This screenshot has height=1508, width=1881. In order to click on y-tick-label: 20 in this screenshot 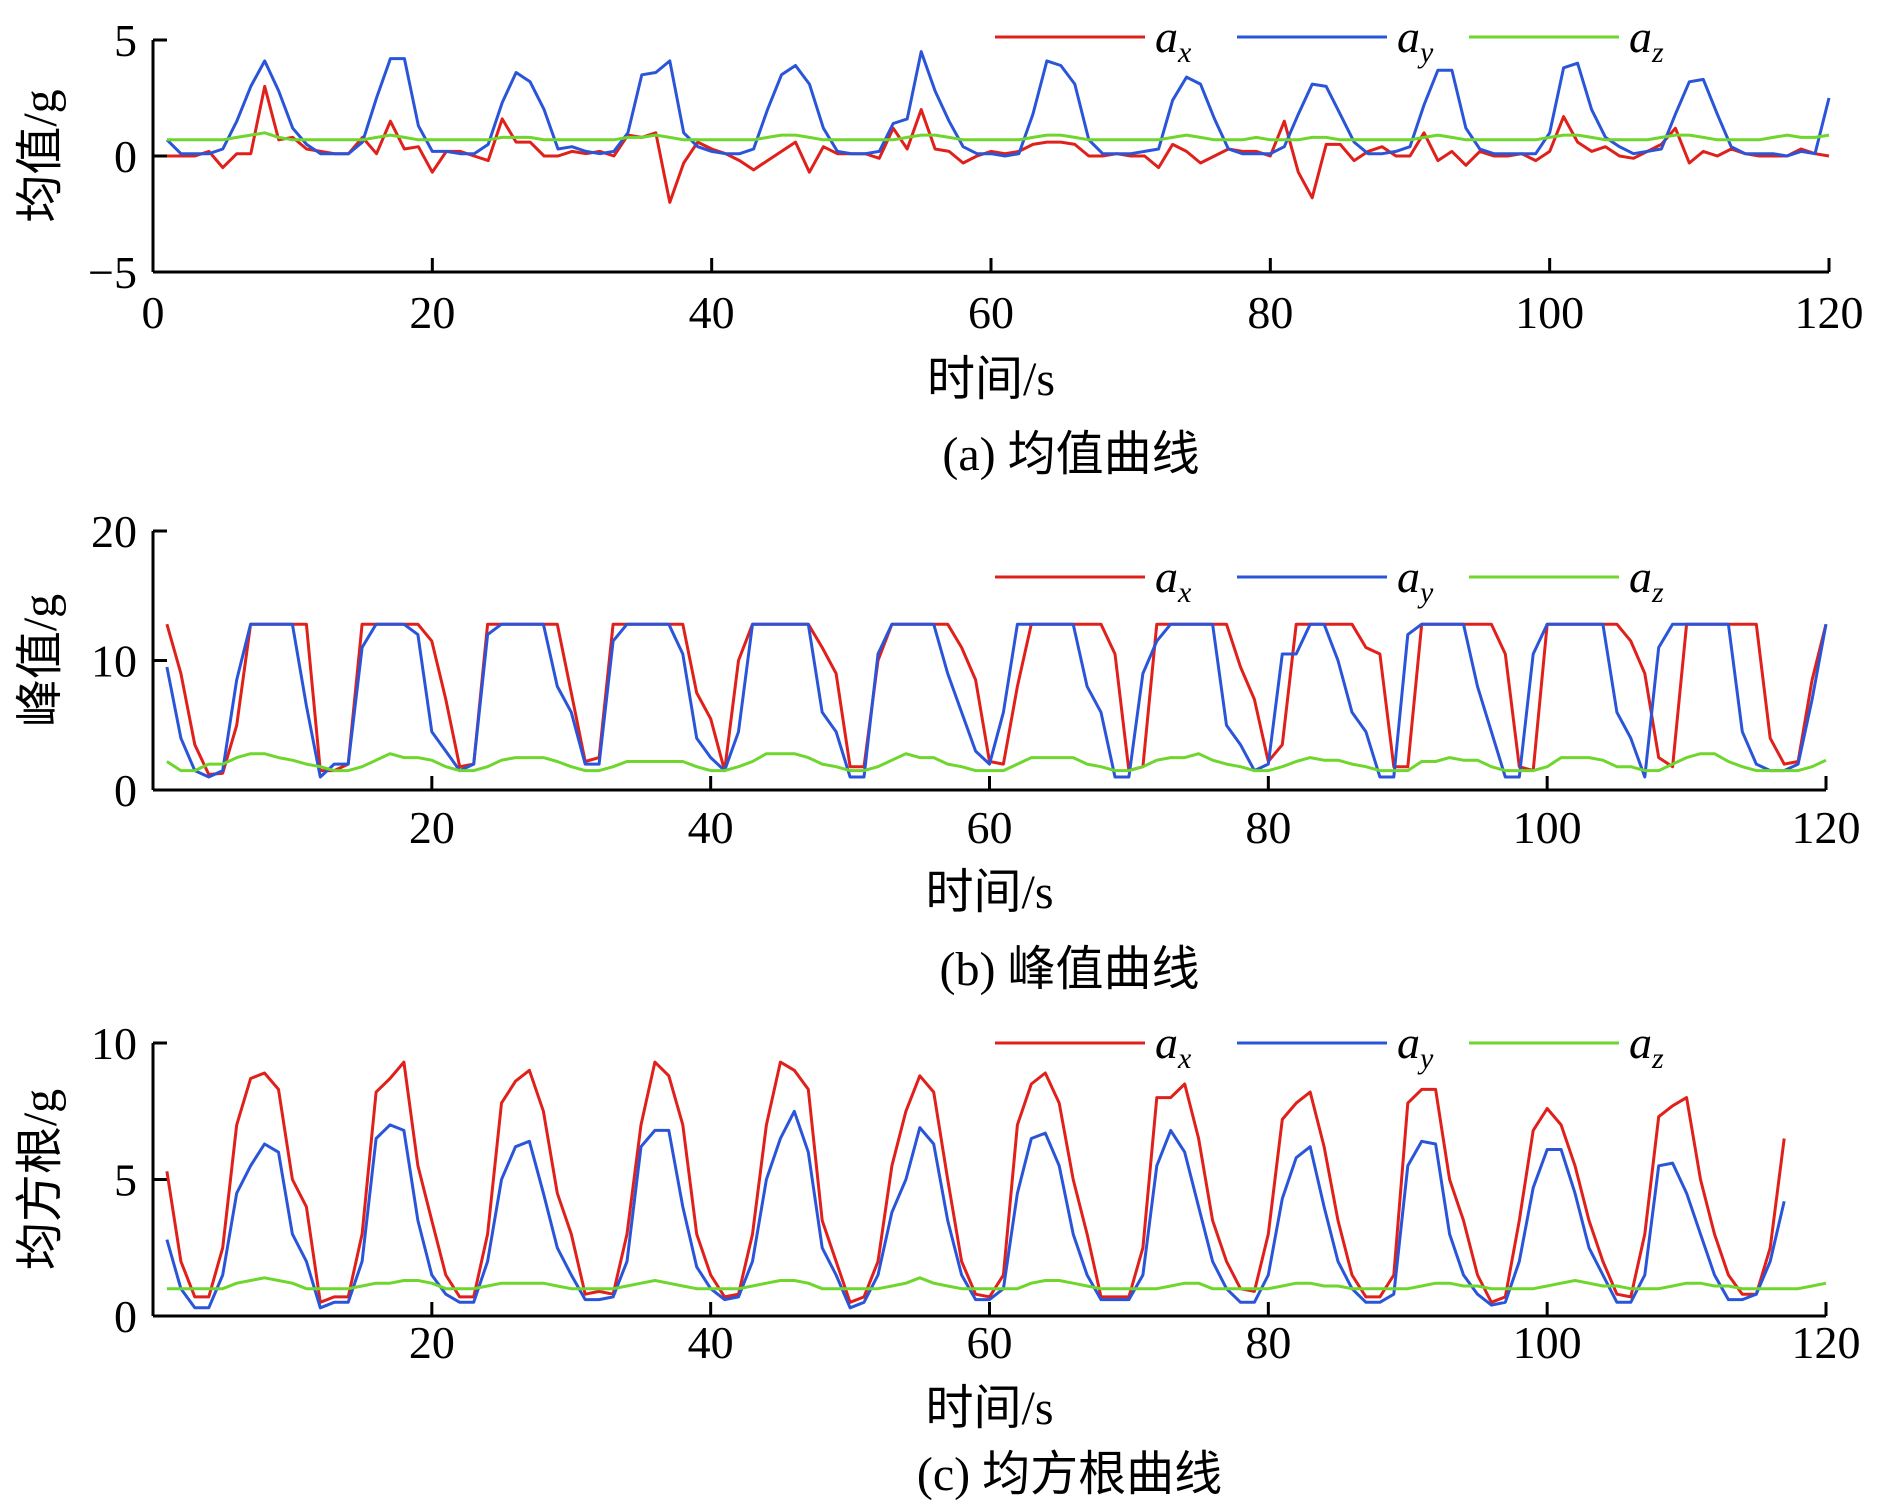, I will do `click(114, 531)`.